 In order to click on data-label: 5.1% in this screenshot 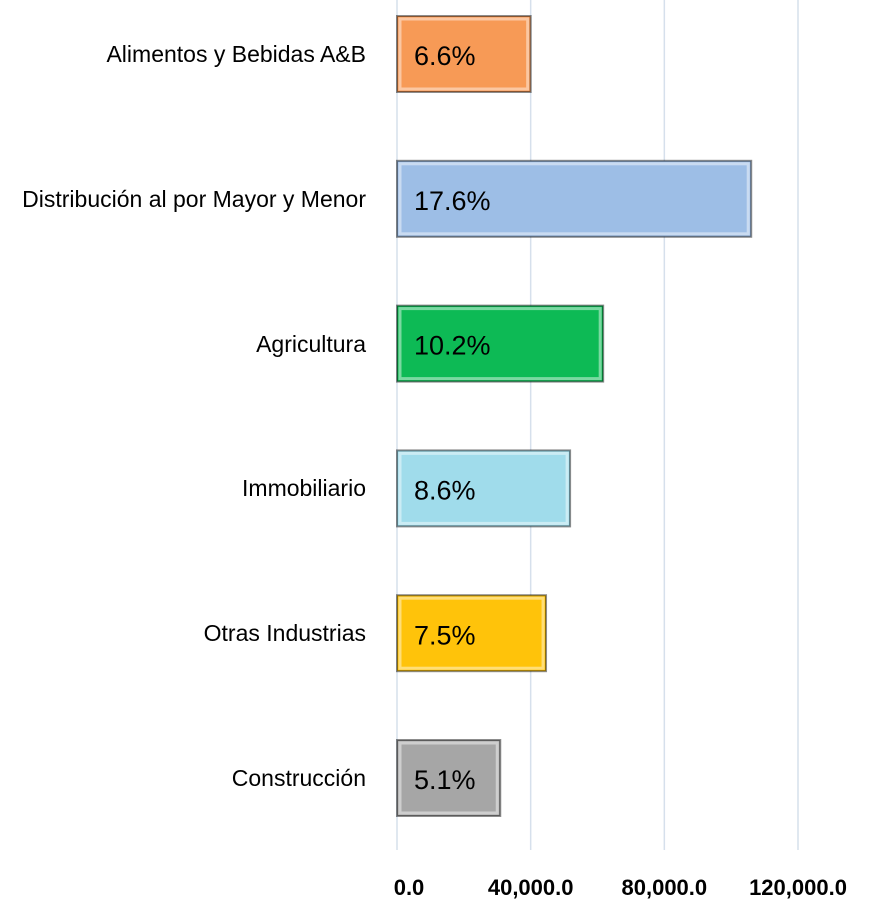, I will do `click(445, 780)`.